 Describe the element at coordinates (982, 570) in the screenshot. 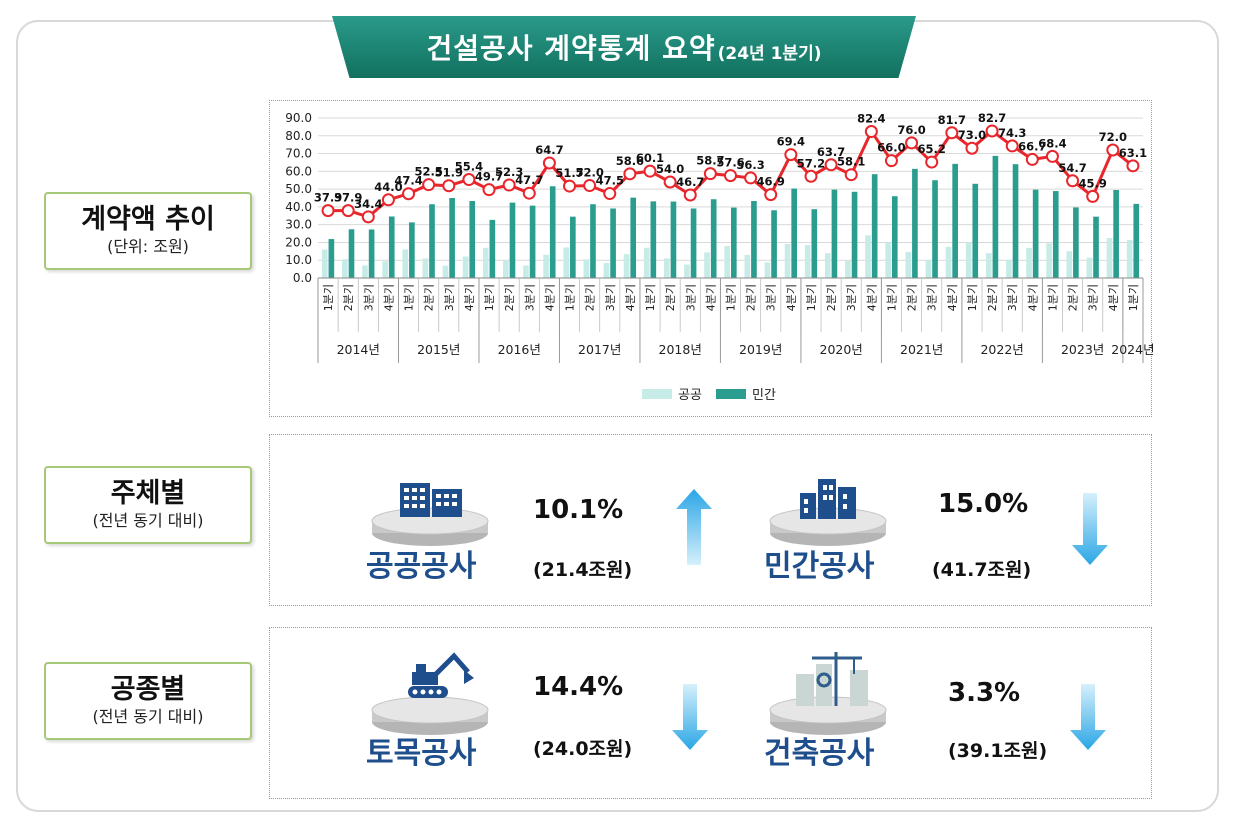

I see `private-amount: (41.7조원)` at that location.